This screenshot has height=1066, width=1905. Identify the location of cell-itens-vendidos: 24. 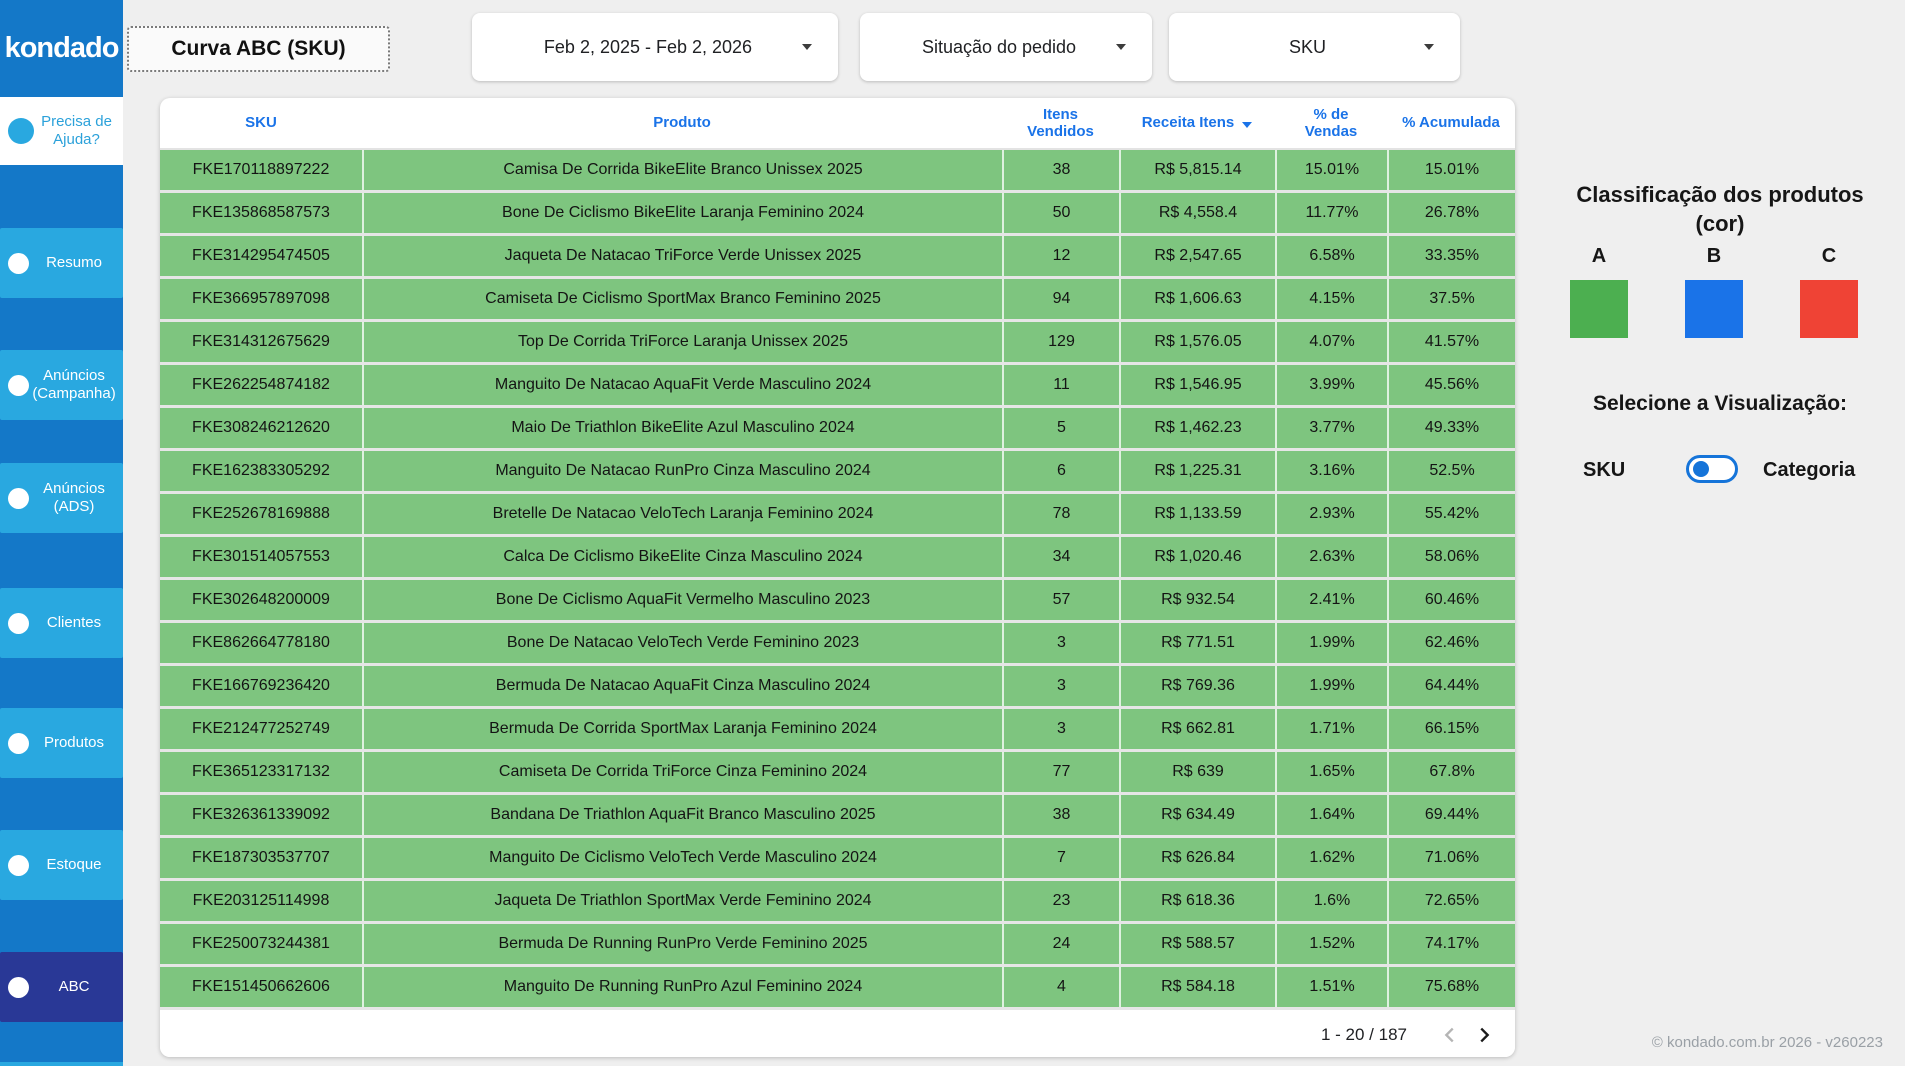
(1060, 944).